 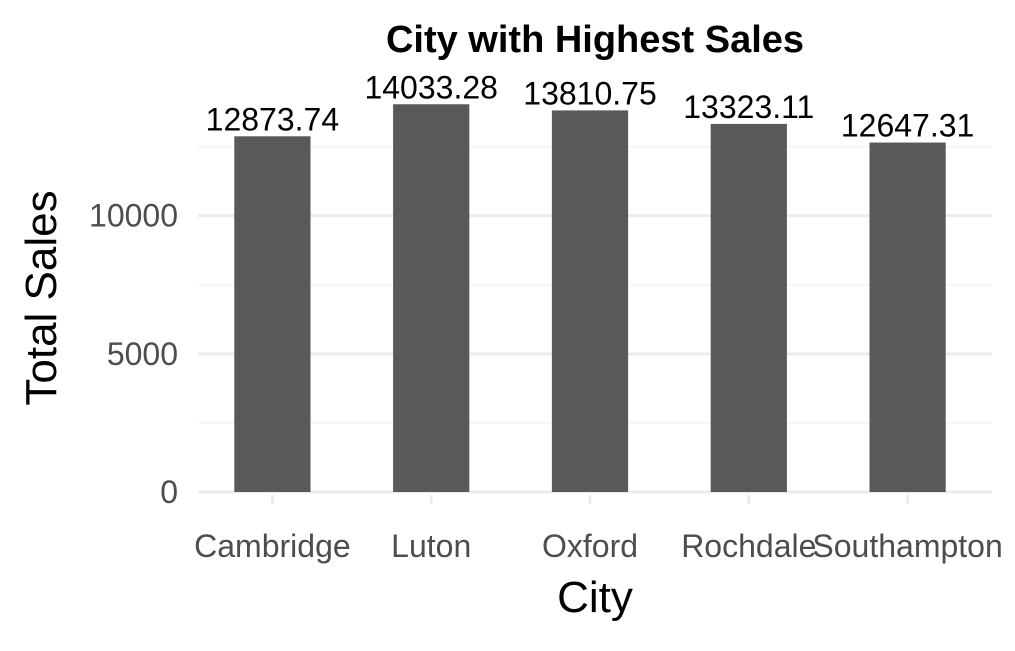 I want to click on data-labels: 12873.74 14033.28 13810.75 13323.11 12647.31, so click(x=590, y=106).